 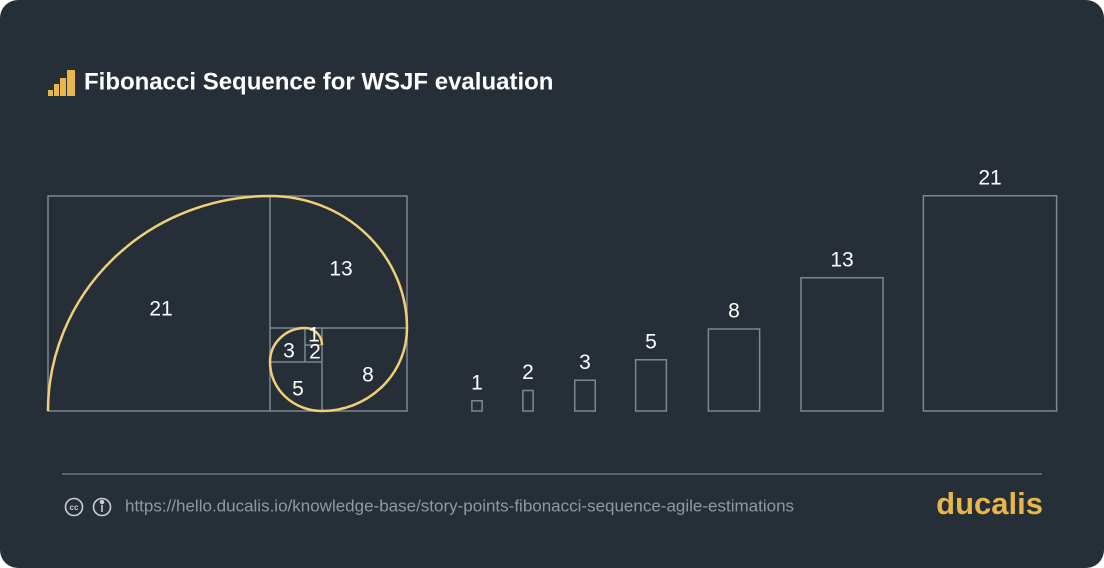 What do you see at coordinates (160, 309) in the screenshot?
I see `spiral-label: 21` at bounding box center [160, 309].